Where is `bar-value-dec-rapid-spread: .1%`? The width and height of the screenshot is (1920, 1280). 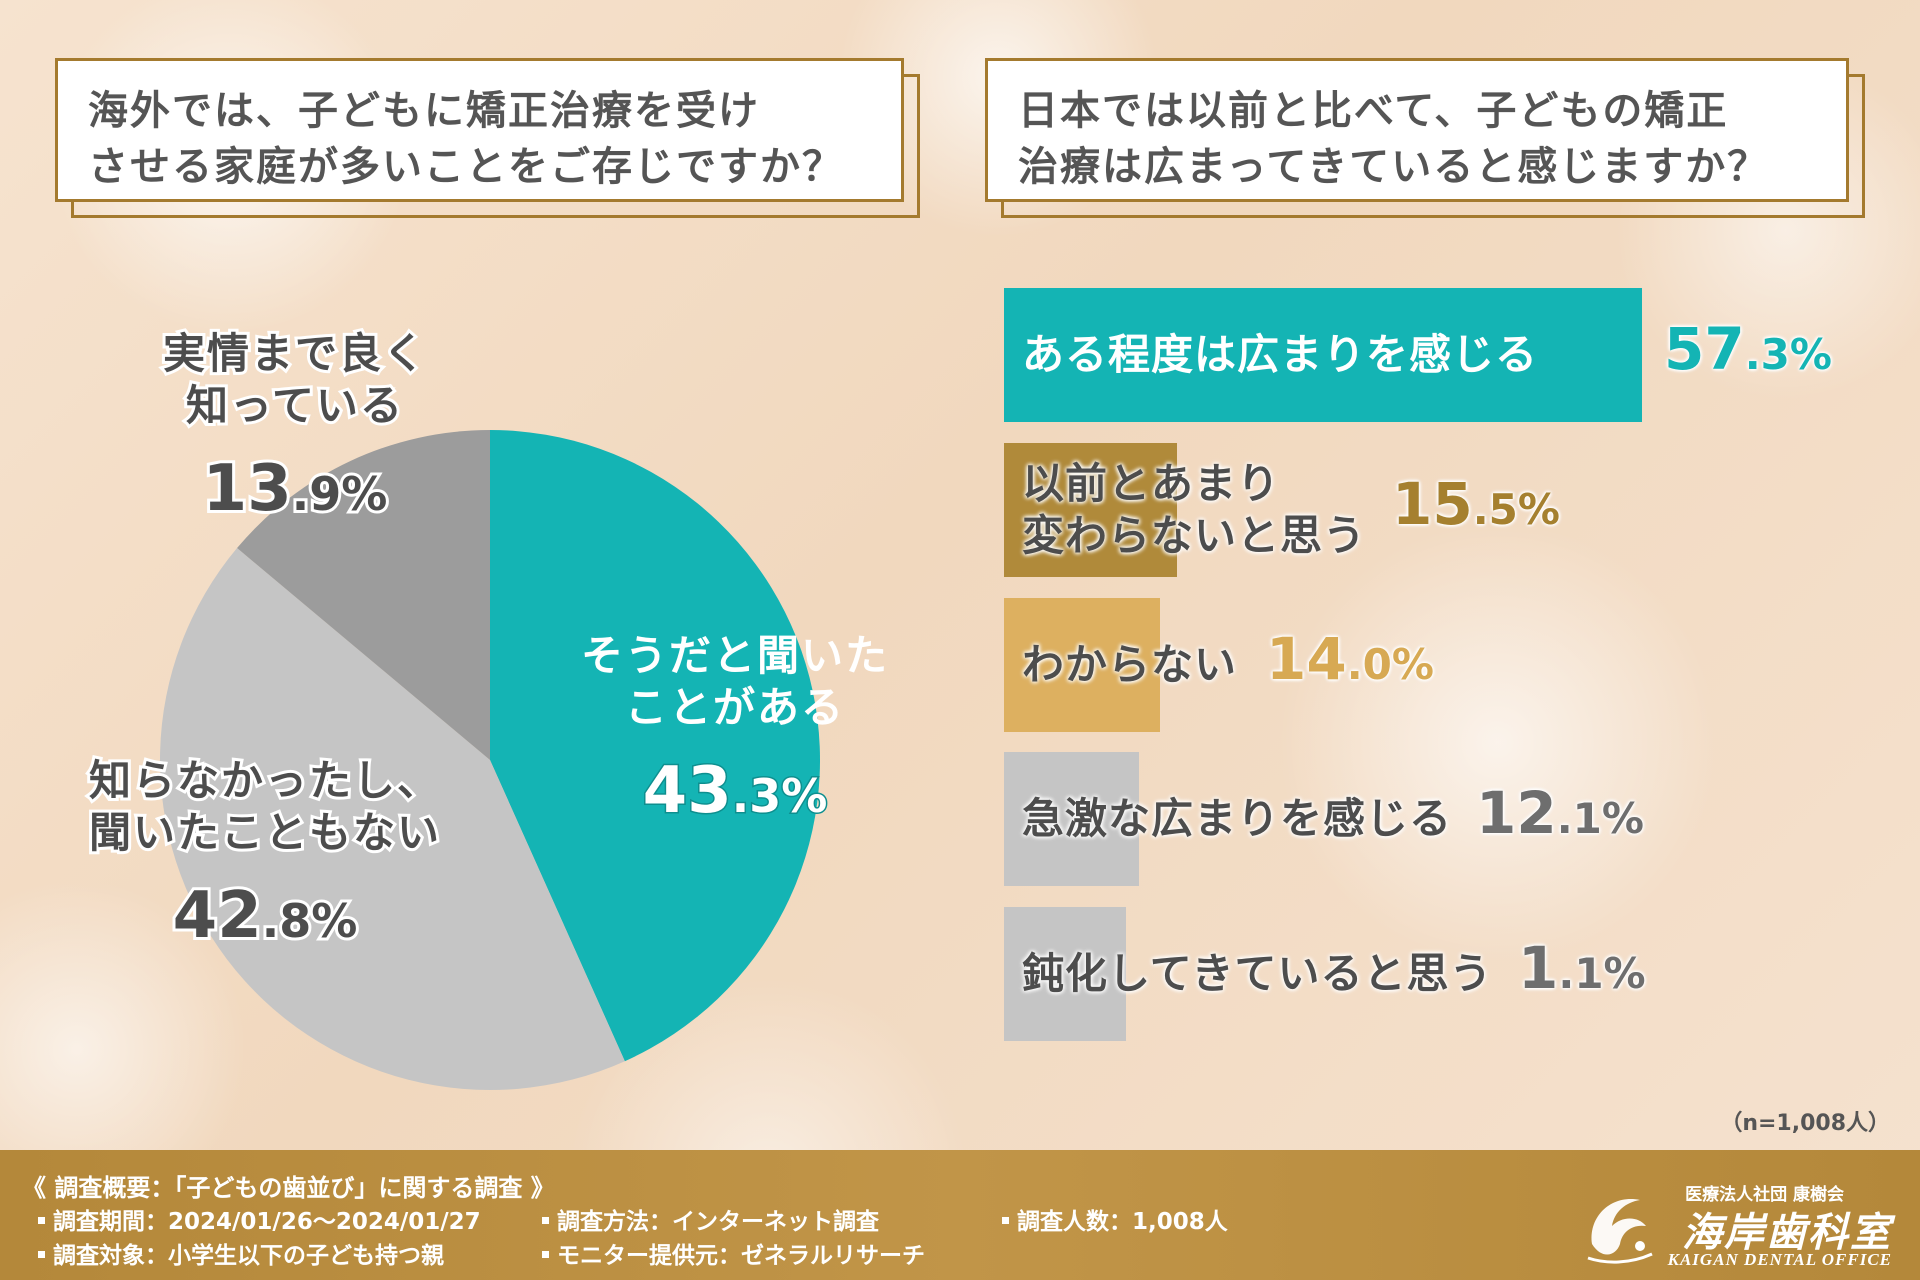 bar-value-dec-rapid-spread: .1% is located at coordinates (1600, 818).